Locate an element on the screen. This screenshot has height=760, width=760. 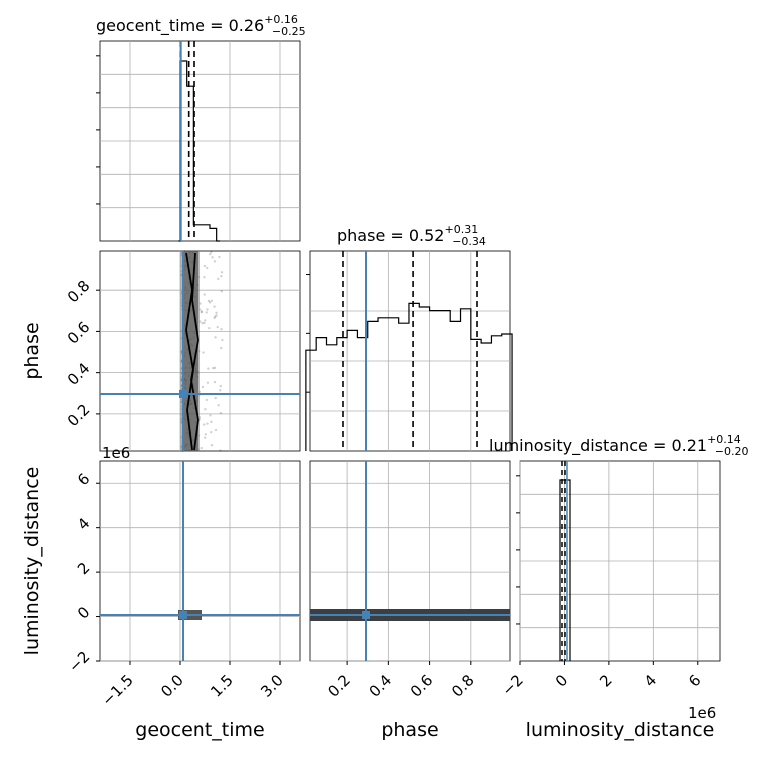
title-geocent-time-sub: −0.25 is located at coordinates (289, 31).